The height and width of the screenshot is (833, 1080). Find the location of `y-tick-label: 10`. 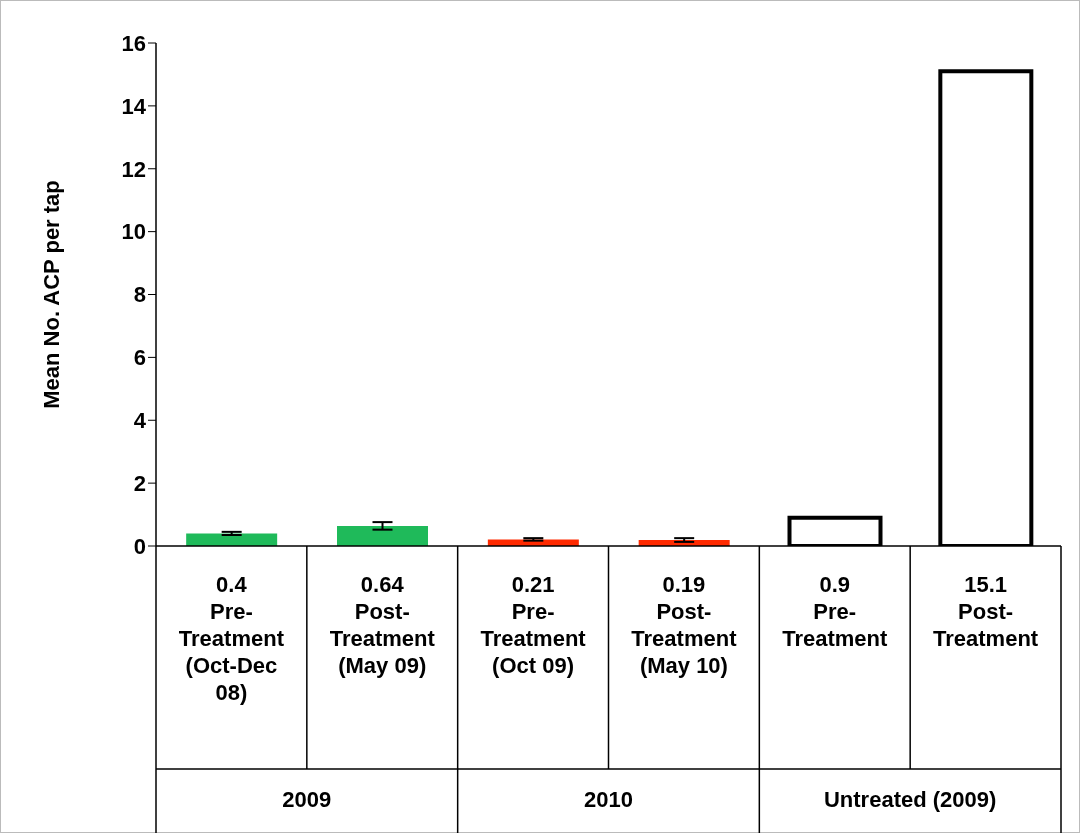

y-tick-label: 10 is located at coordinates (133, 232).